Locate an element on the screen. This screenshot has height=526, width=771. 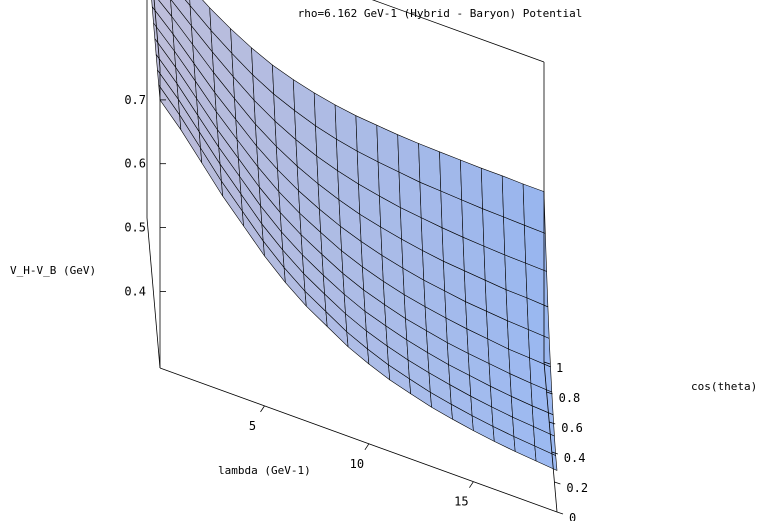
y-tick-label: 0.6 is located at coordinates (572, 428).